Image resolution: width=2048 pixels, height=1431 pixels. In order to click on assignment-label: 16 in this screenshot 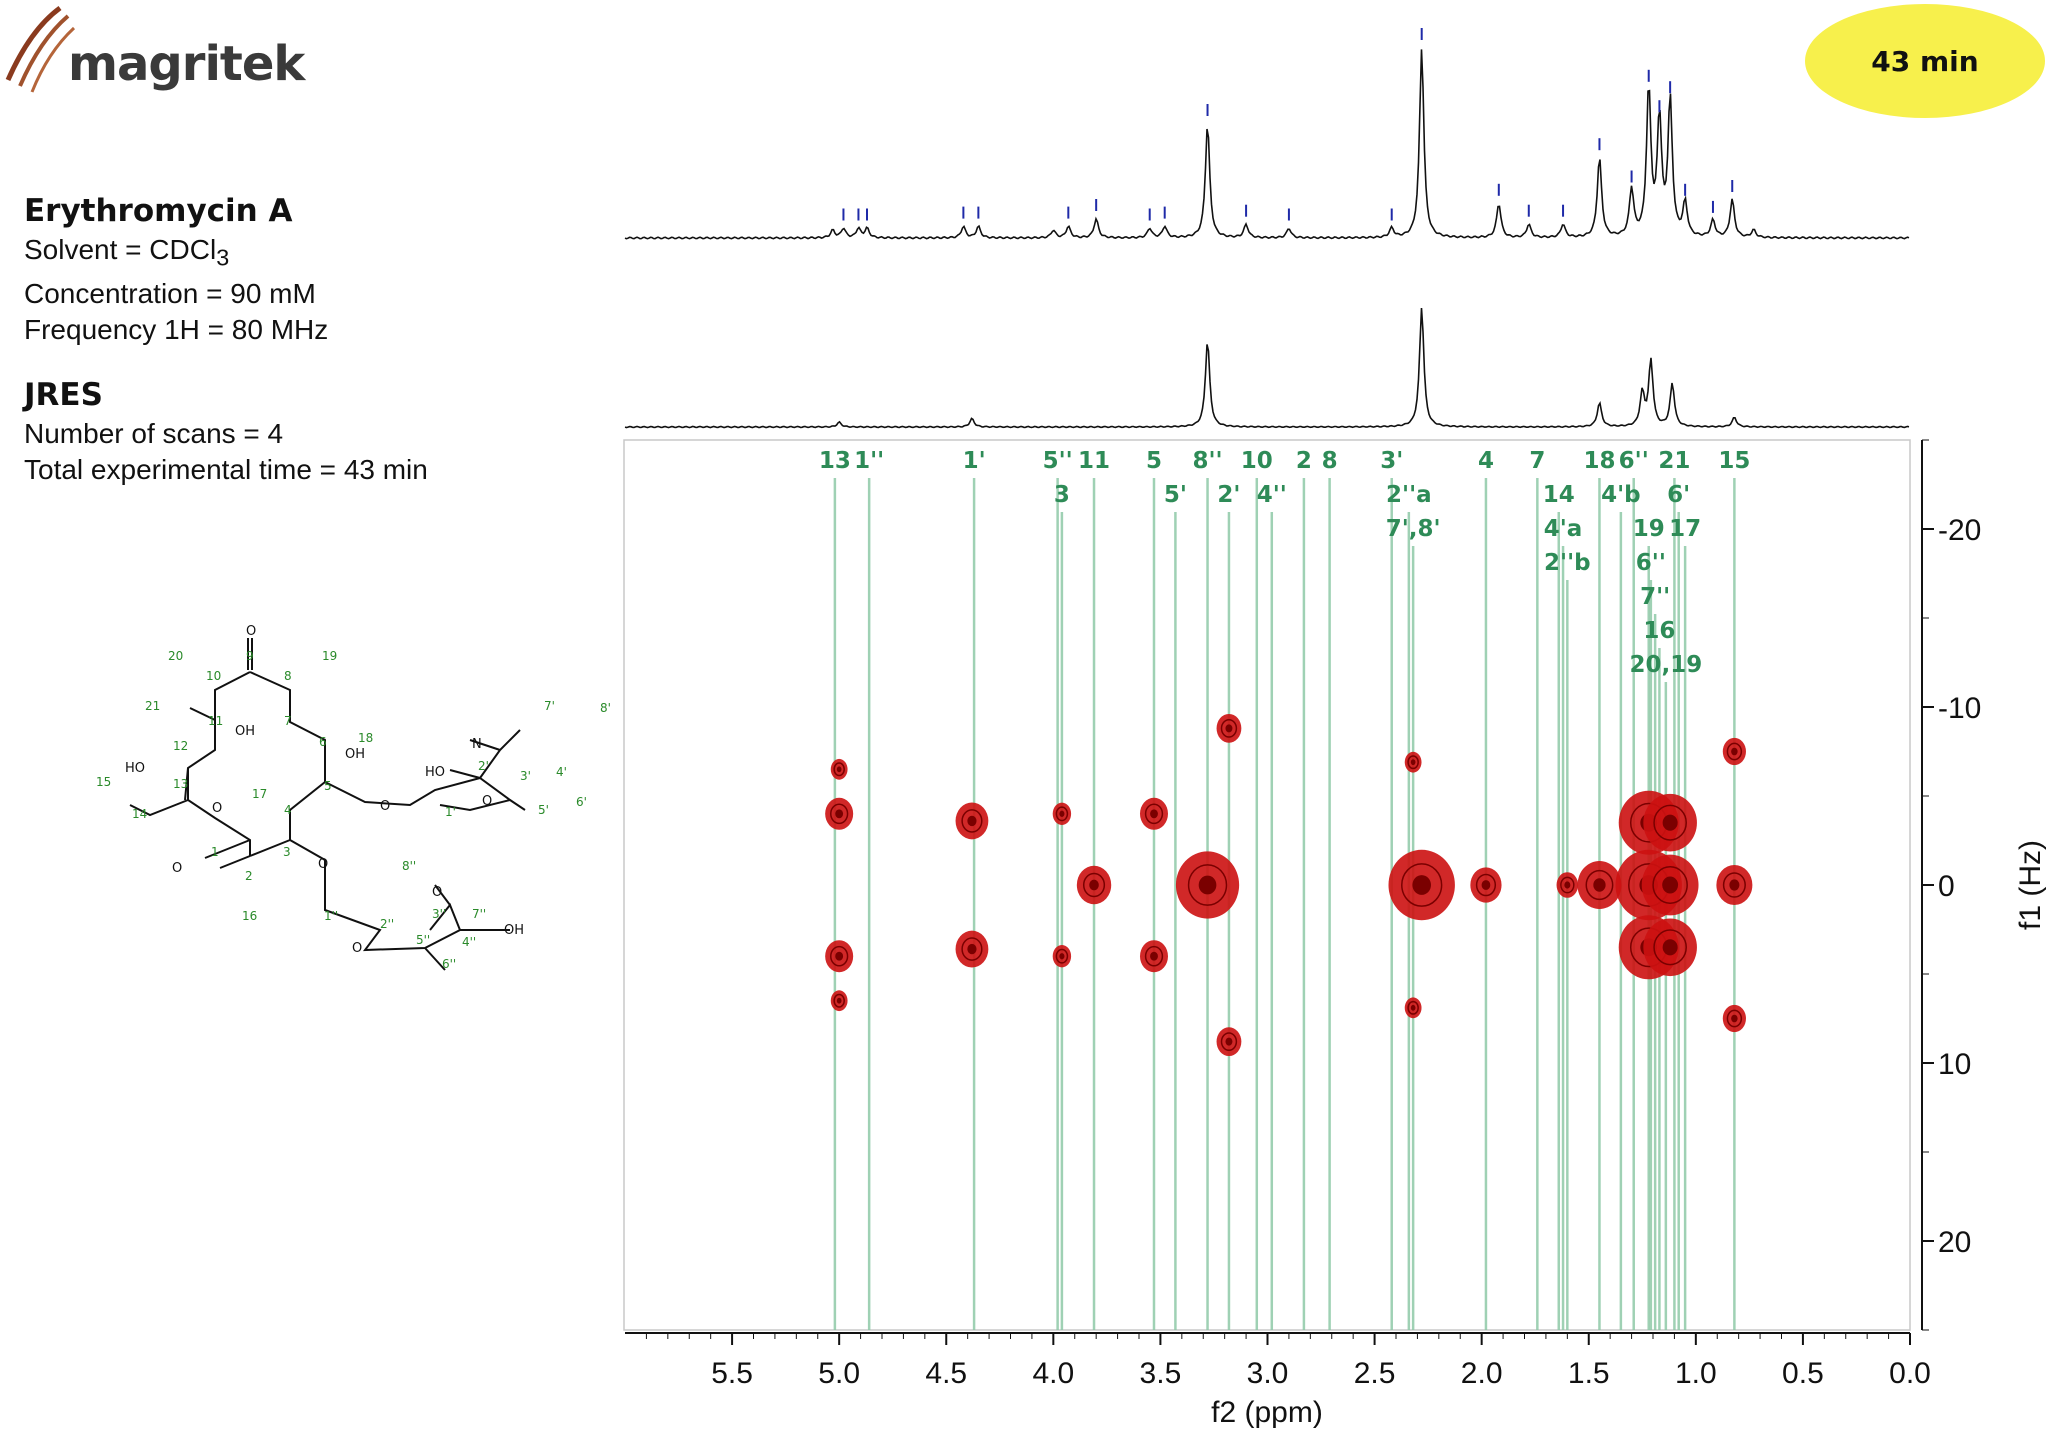, I will do `click(1659, 631)`.